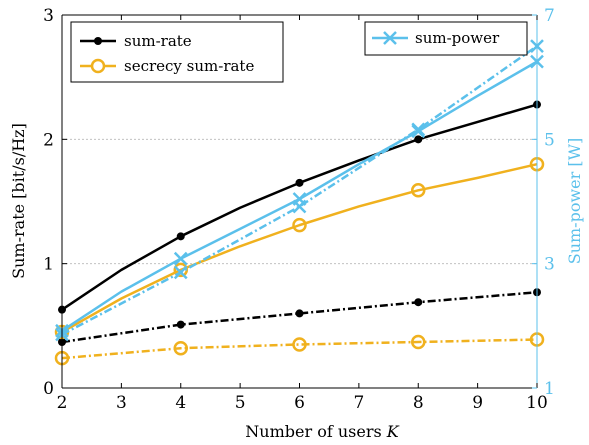 This screenshot has height=445, width=589. What do you see at coordinates (48, 140) in the screenshot?
I see `y-tick-label-left: 2` at bounding box center [48, 140].